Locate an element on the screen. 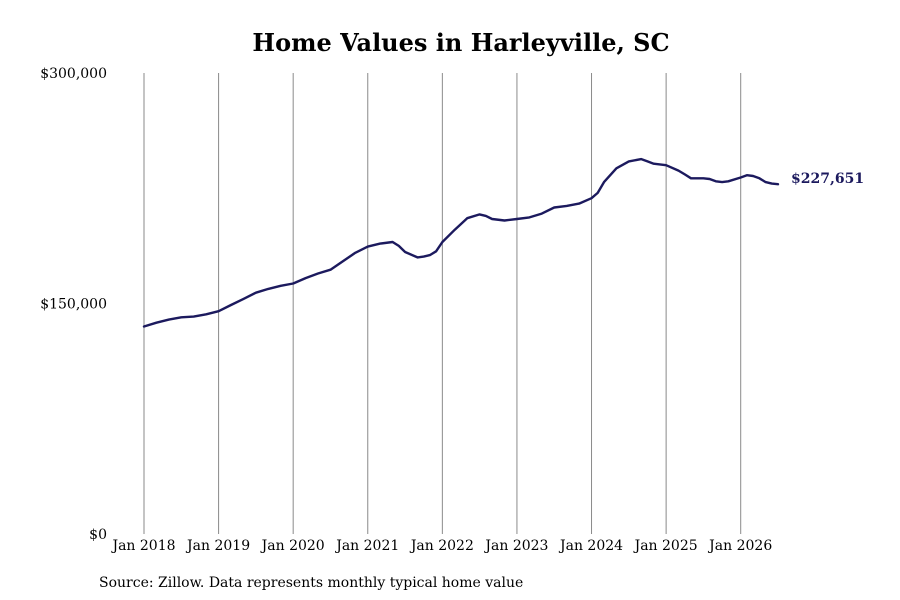 This screenshot has height=600, width=900. x-tick-label: Jan 2018 is located at coordinates (142, 546).